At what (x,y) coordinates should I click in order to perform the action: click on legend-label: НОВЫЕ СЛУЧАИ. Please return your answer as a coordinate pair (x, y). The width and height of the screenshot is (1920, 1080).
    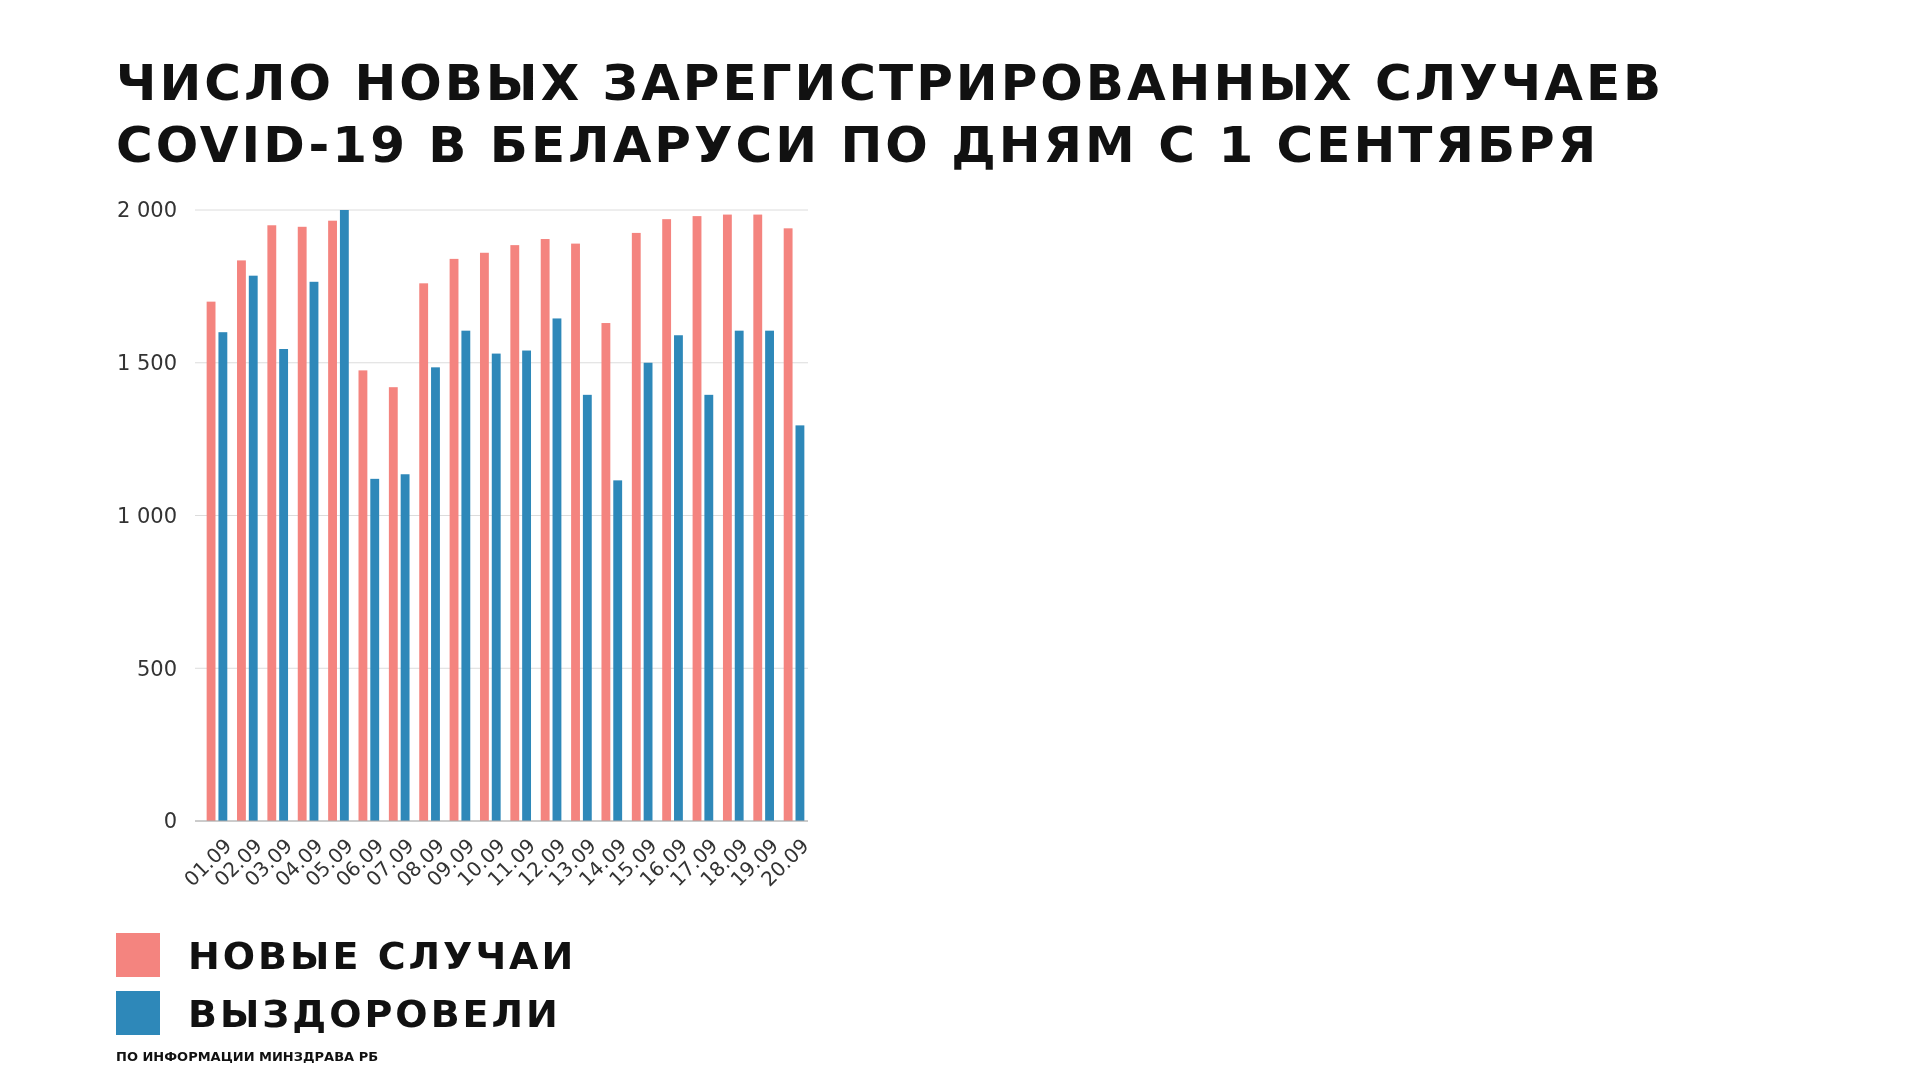
    Looking at the image, I should click on (382, 955).